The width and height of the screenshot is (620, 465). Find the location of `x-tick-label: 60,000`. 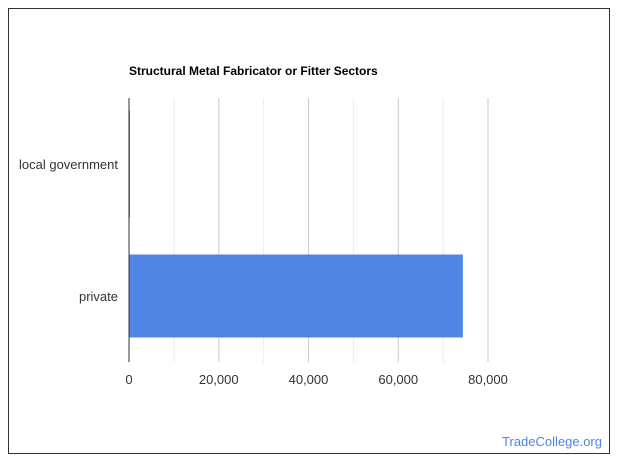

x-tick-label: 60,000 is located at coordinates (398, 379).